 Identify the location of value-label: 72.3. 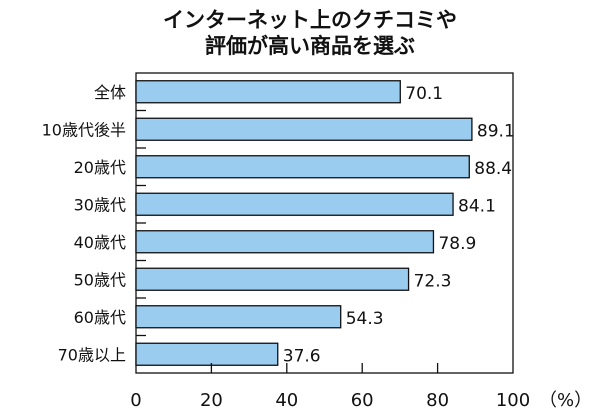
(433, 281).